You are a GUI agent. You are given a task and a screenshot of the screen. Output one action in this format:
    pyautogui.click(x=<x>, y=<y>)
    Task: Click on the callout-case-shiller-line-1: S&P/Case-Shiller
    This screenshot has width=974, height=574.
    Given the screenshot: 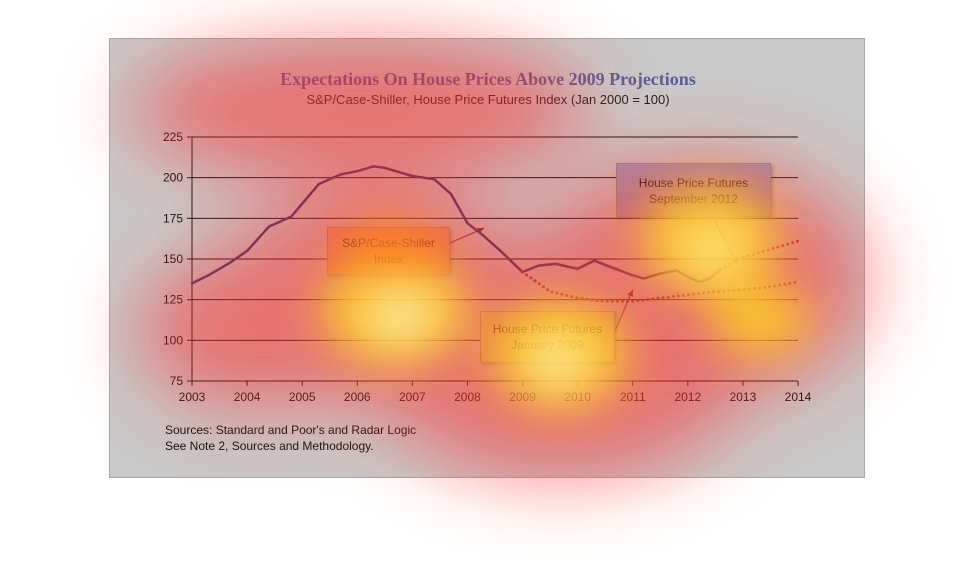 What is the action you would take?
    pyautogui.click(x=388, y=243)
    